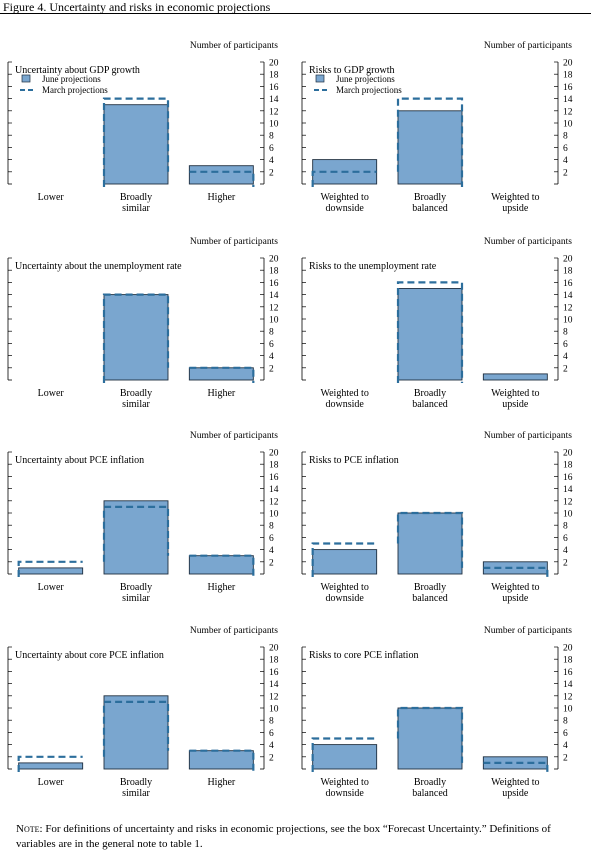 This screenshot has width=591, height=855. I want to click on chart-title: Uncertainty about the unemployment rate, so click(98, 266).